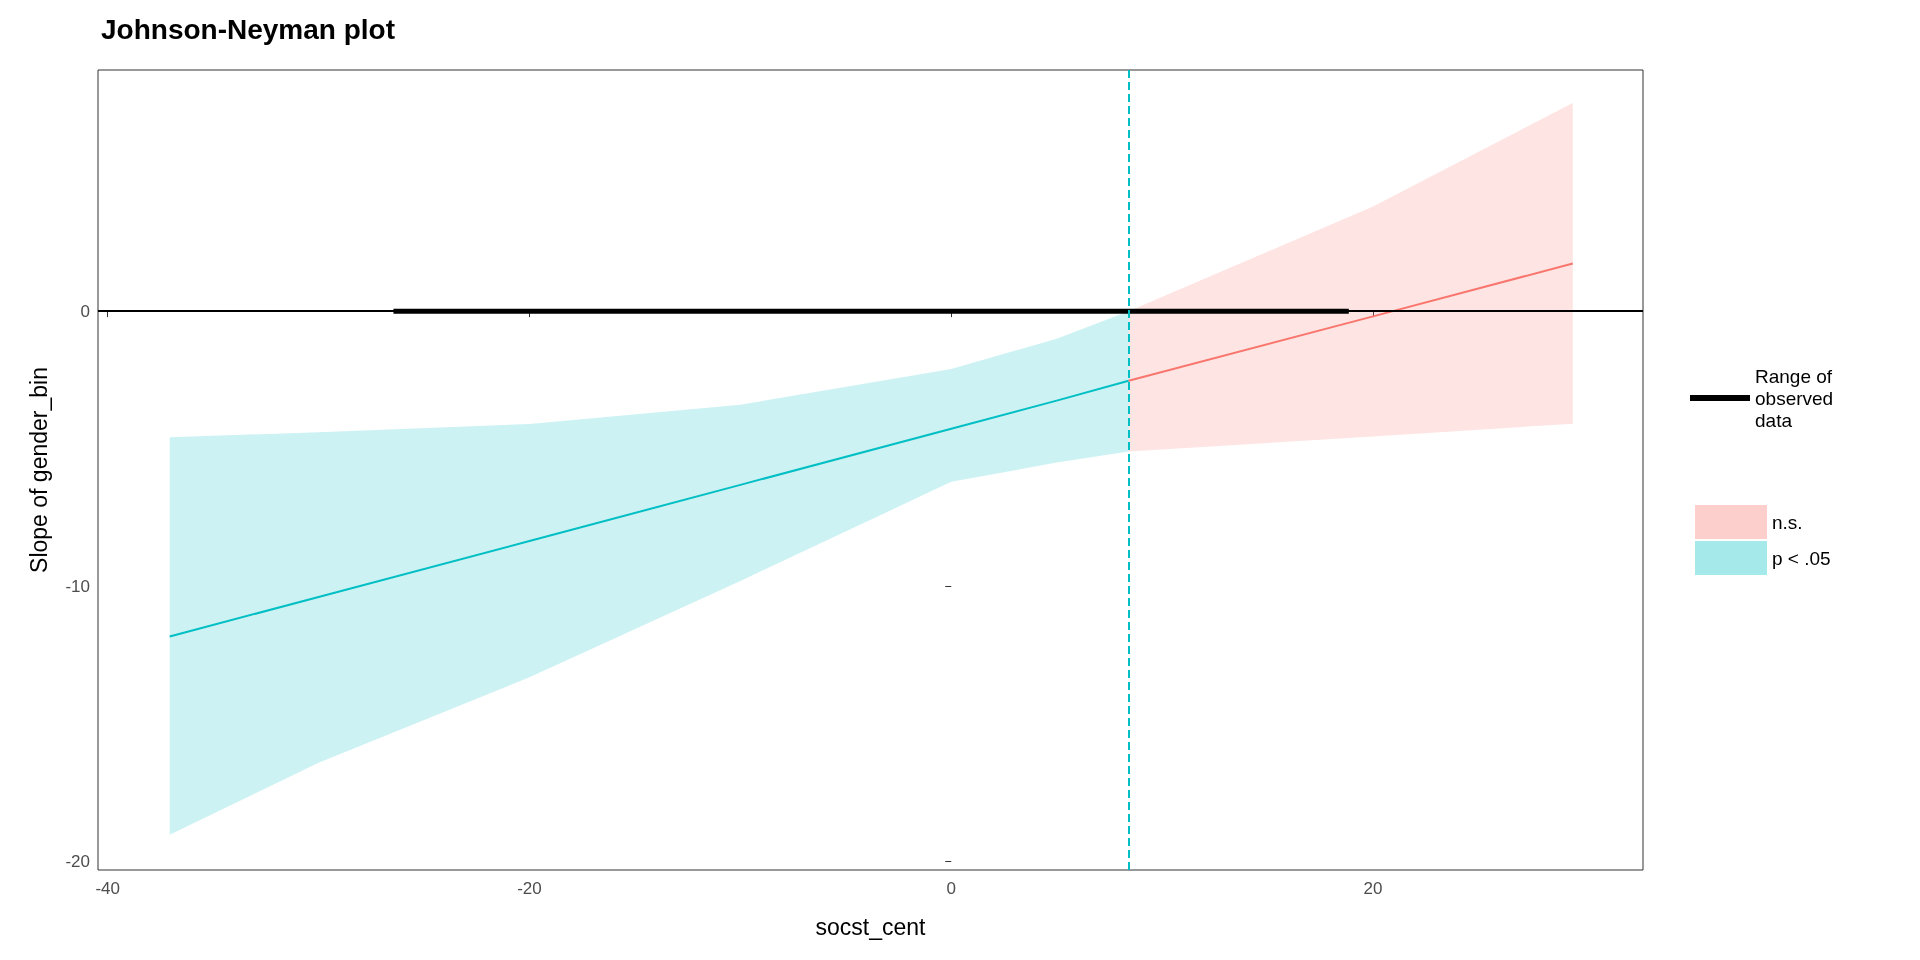 This screenshot has width=1920, height=960. I want to click on legend-label: p < .05, so click(1801, 558).